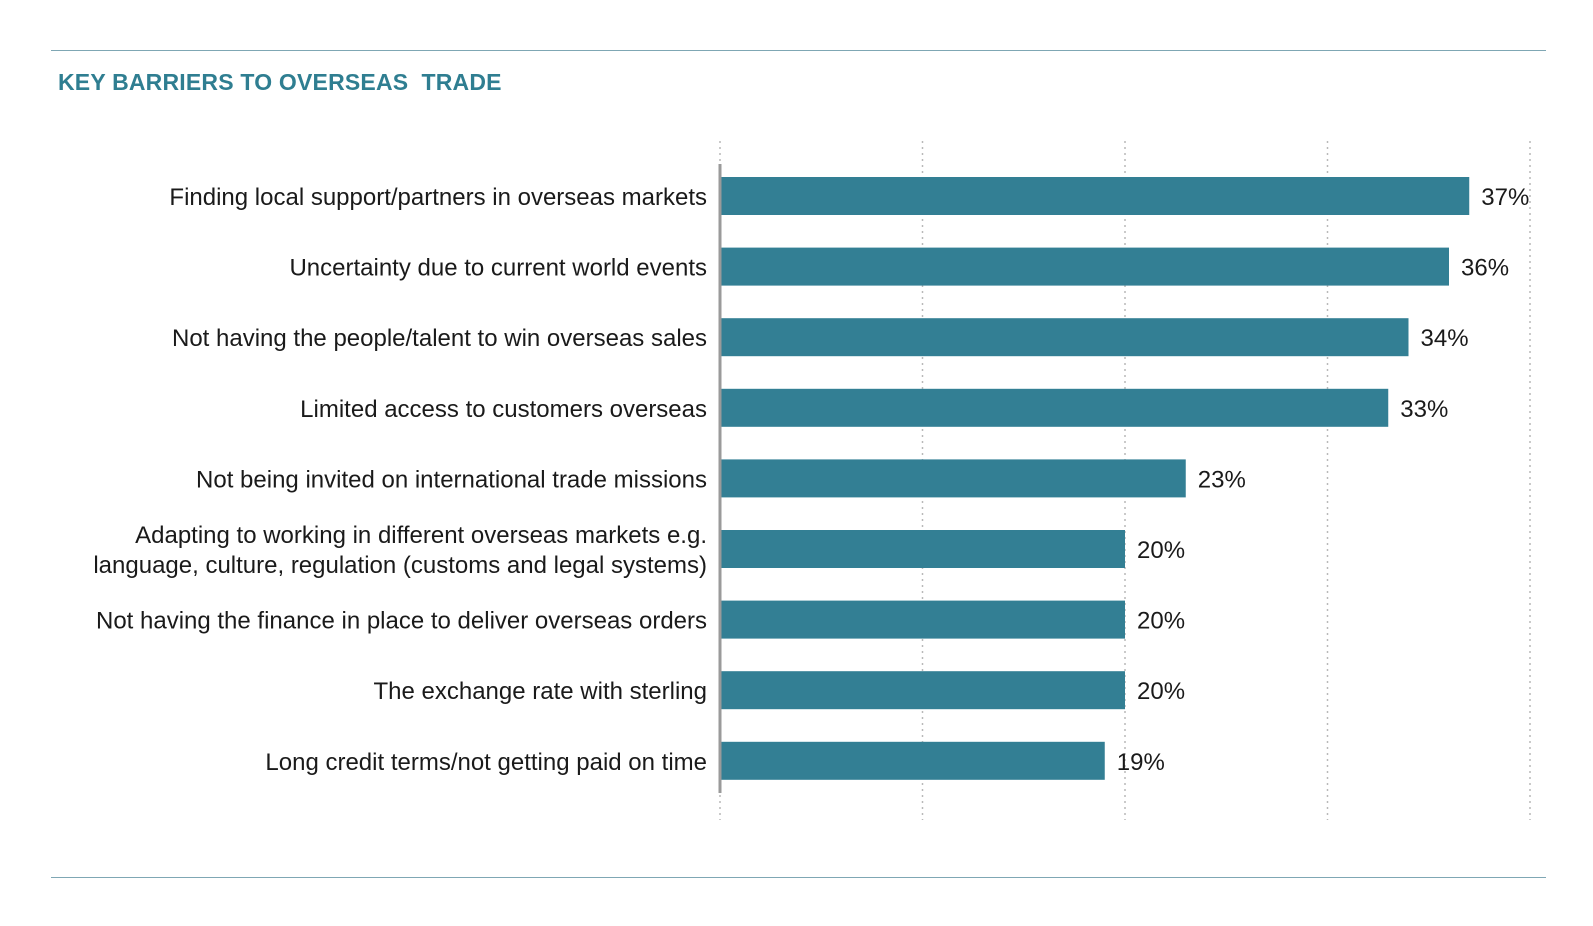 This screenshot has width=1593, height=926. Describe the element at coordinates (540, 691) in the screenshot. I see `category-label-7: The exchange rate with sterling` at that location.